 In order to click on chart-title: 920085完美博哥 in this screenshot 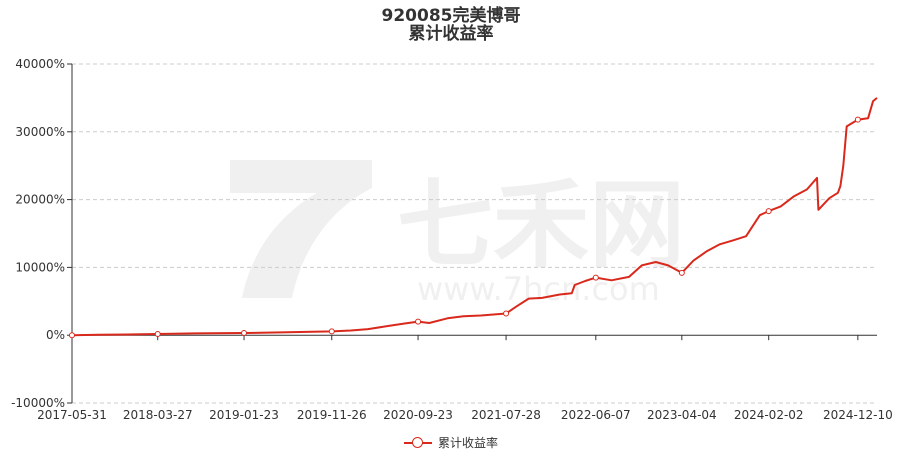, I will do `click(451, 16)`.